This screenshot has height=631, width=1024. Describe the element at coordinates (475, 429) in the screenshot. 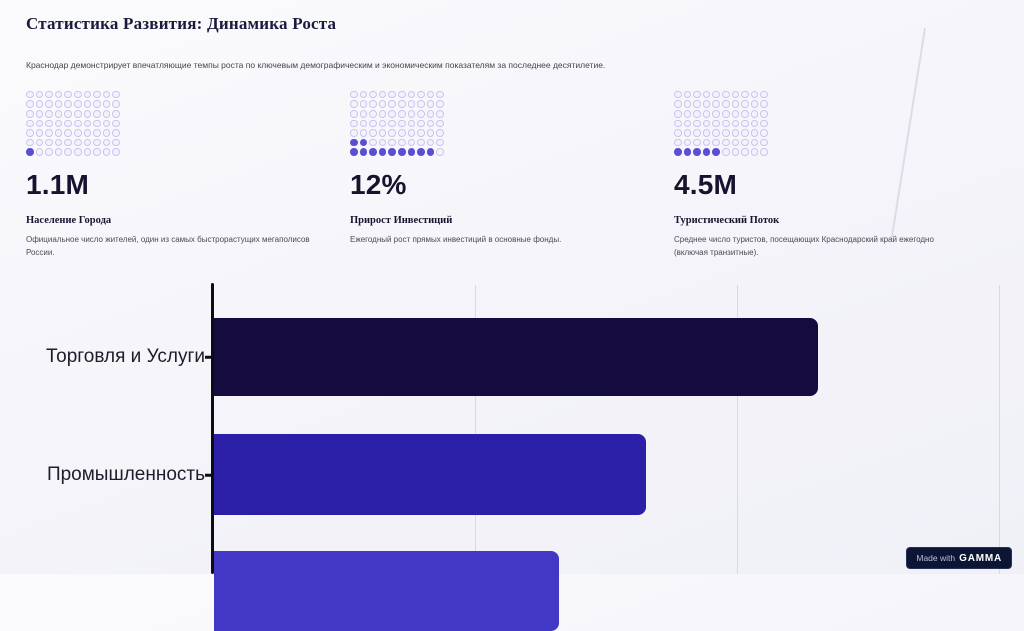

I see `chart-gridline` at that location.